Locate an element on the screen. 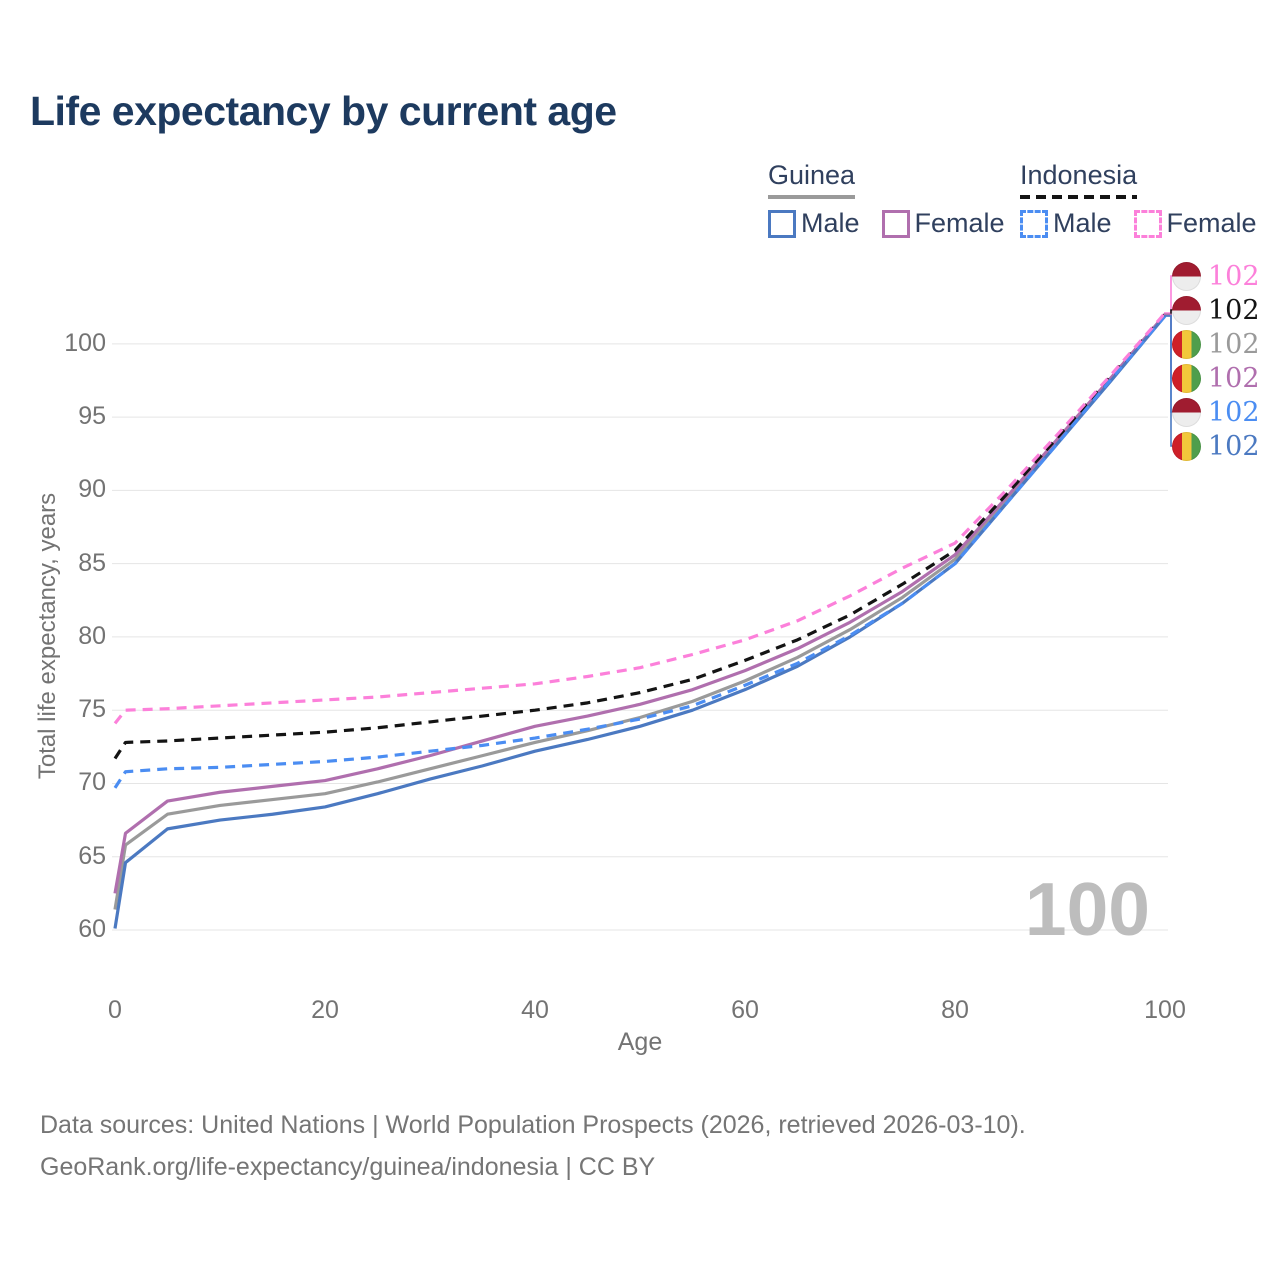  x-tick-label: 60 is located at coordinates (745, 1010).